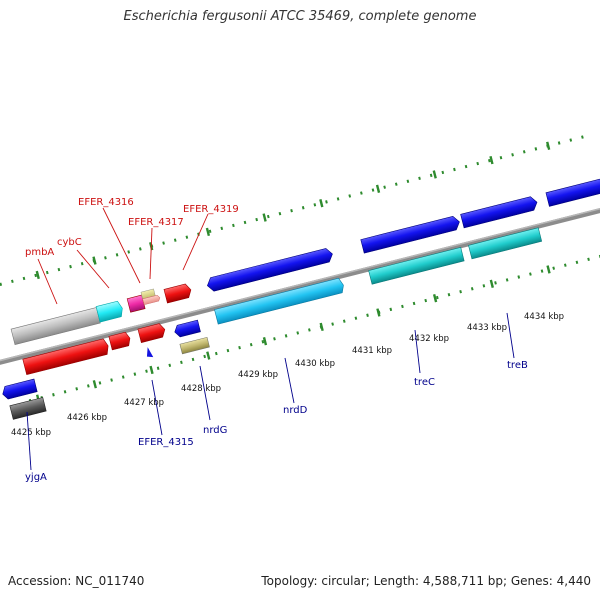 The height and width of the screenshot is (600, 600). I want to click on scale-tick-label: 4425 kbp, so click(31, 433).